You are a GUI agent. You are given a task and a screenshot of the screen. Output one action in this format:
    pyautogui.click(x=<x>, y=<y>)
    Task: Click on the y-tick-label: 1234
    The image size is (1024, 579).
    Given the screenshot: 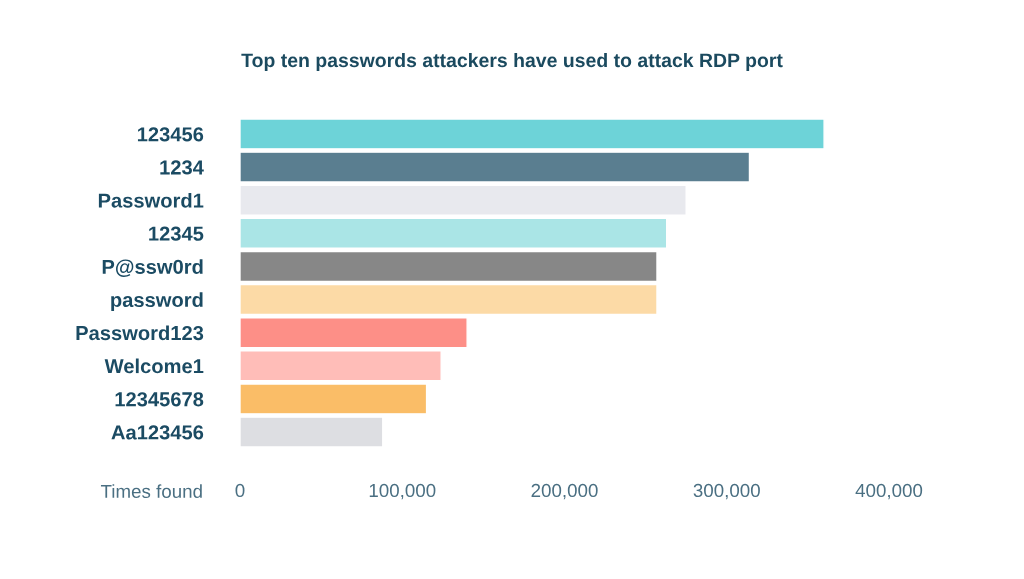 What is the action you would take?
    pyautogui.click(x=182, y=167)
    